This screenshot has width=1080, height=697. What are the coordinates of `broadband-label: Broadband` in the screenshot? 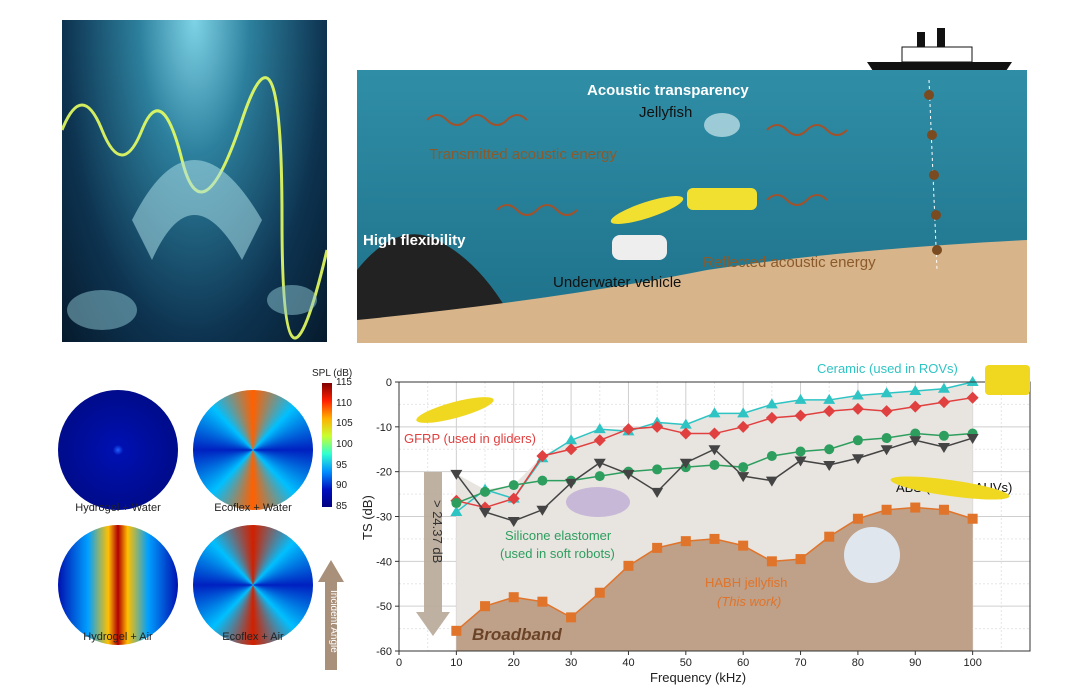 It's located at (517, 634).